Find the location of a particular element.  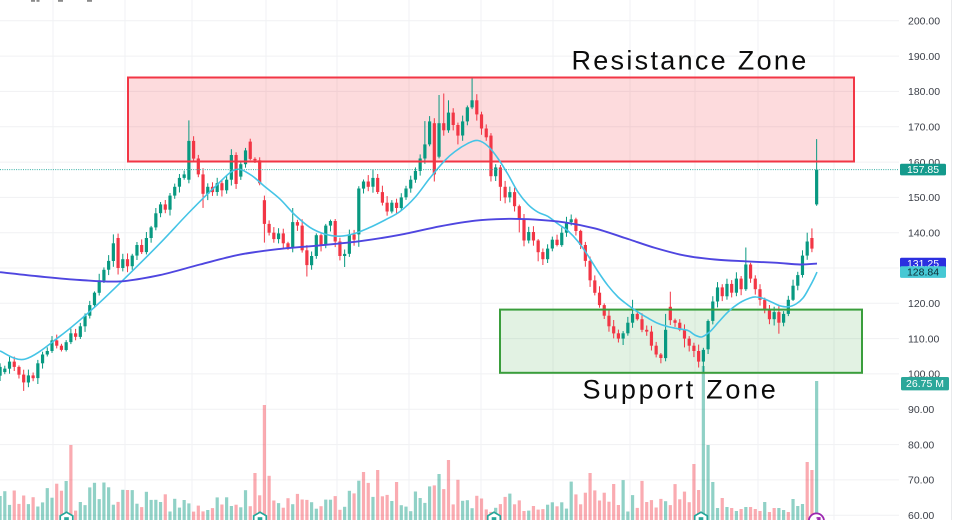

svg-text: 90.00 is located at coordinates (921, 410).